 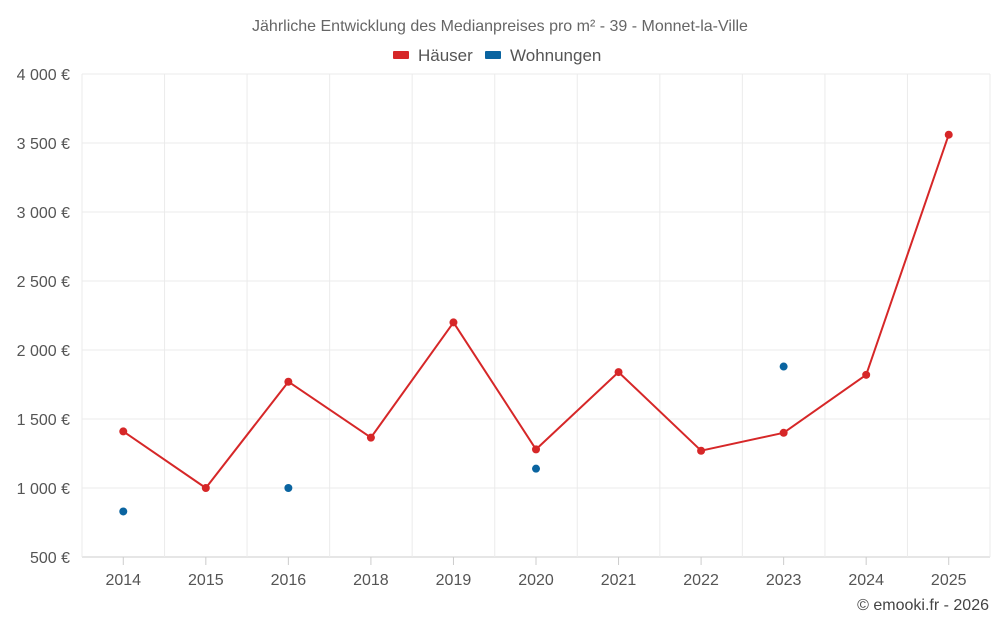 I want to click on y-tick-label: 3 000 €, so click(x=43, y=213).